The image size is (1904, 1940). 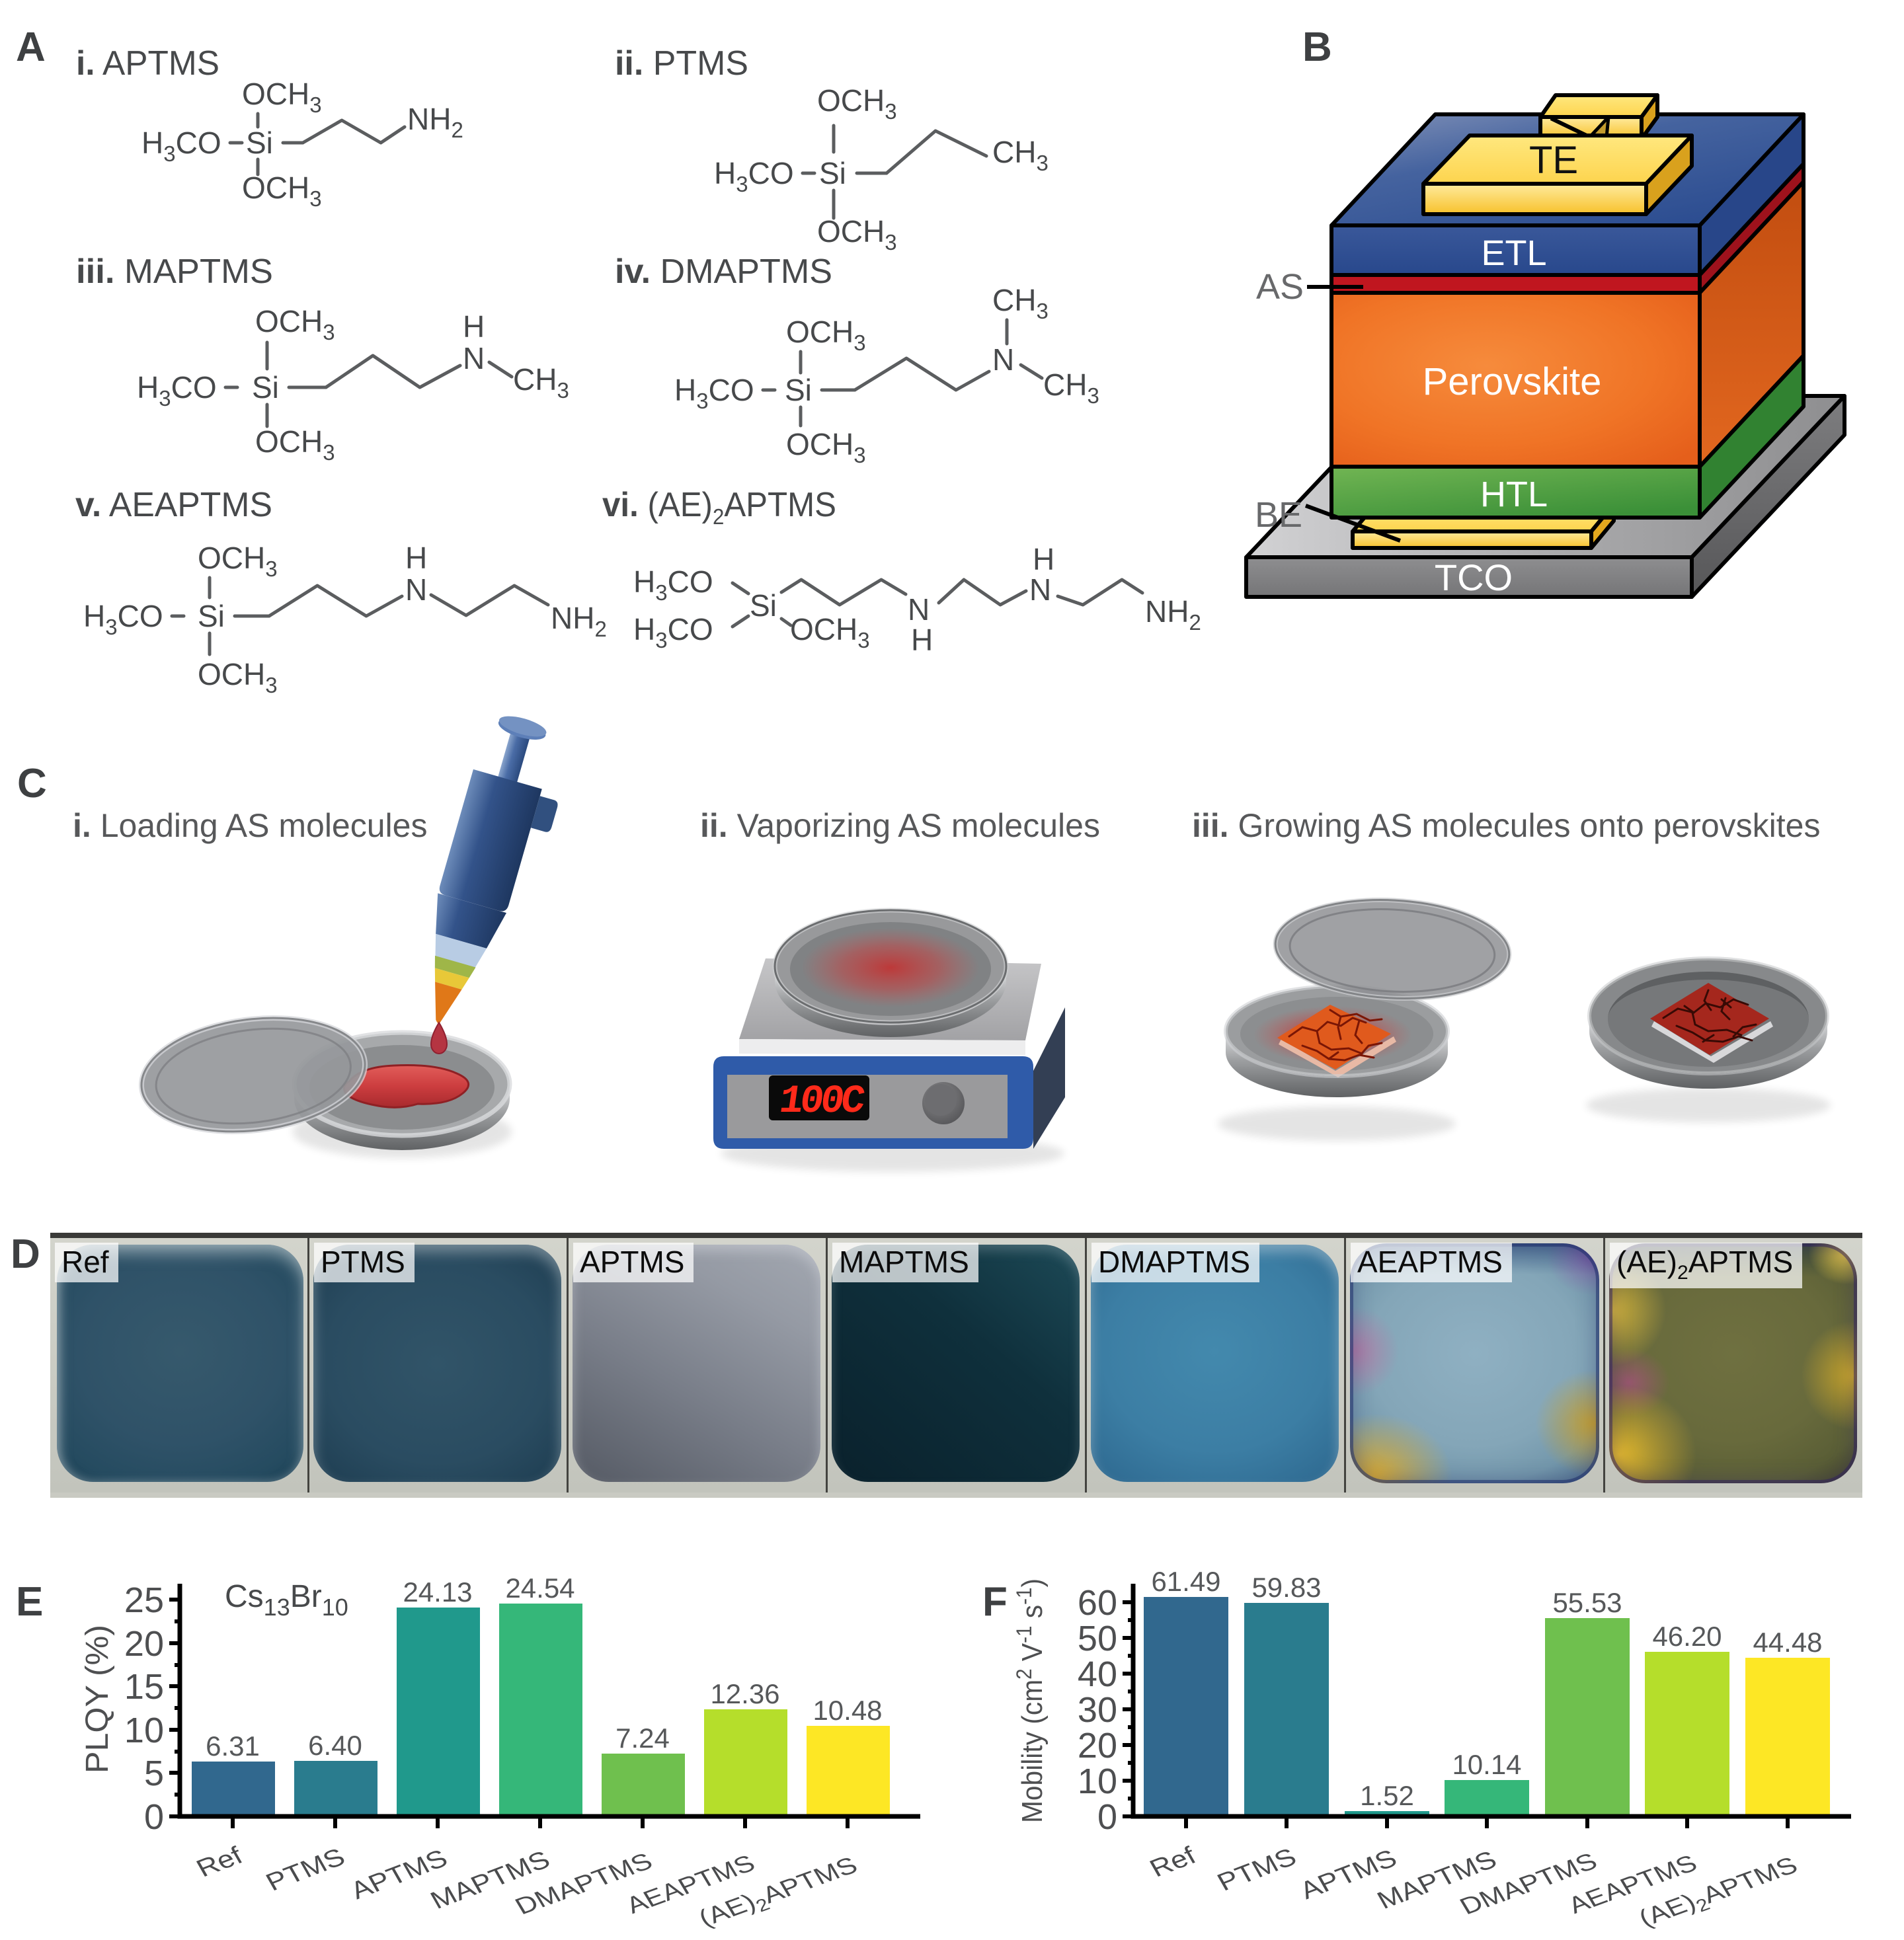 What do you see at coordinates (1474, 577) in the screenshot?
I see `svg-text: TCO` at bounding box center [1474, 577].